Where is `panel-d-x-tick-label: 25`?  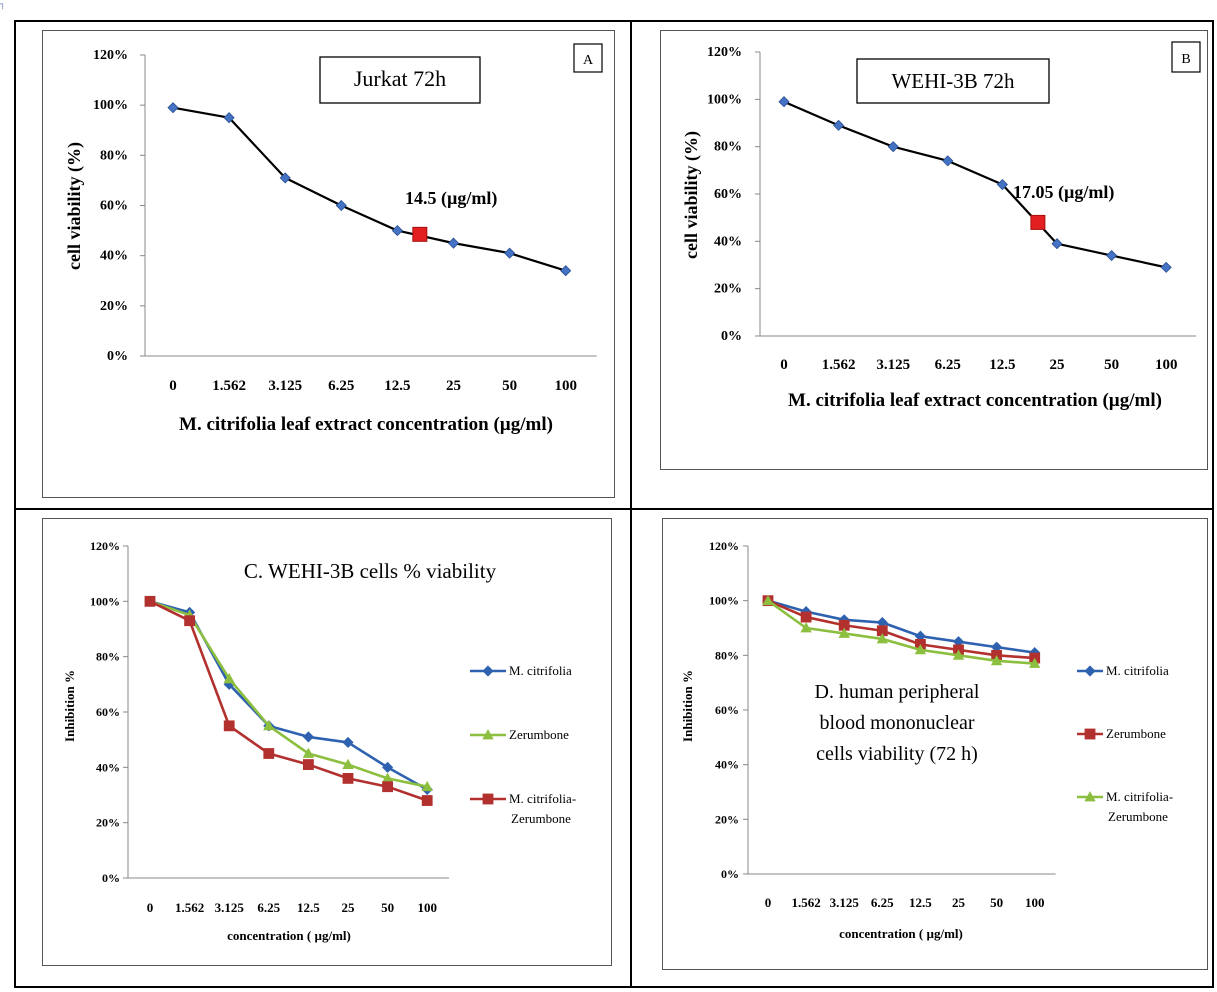 panel-d-x-tick-label: 25 is located at coordinates (959, 902).